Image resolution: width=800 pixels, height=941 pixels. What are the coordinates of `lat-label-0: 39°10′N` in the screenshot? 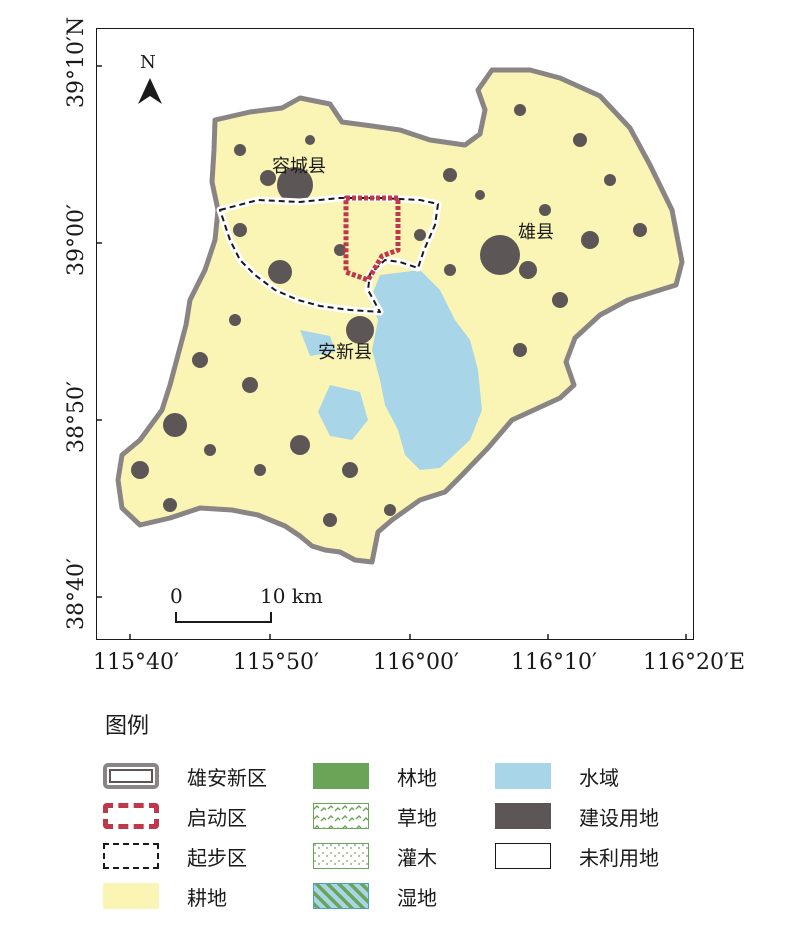 It's located at (76, 62).